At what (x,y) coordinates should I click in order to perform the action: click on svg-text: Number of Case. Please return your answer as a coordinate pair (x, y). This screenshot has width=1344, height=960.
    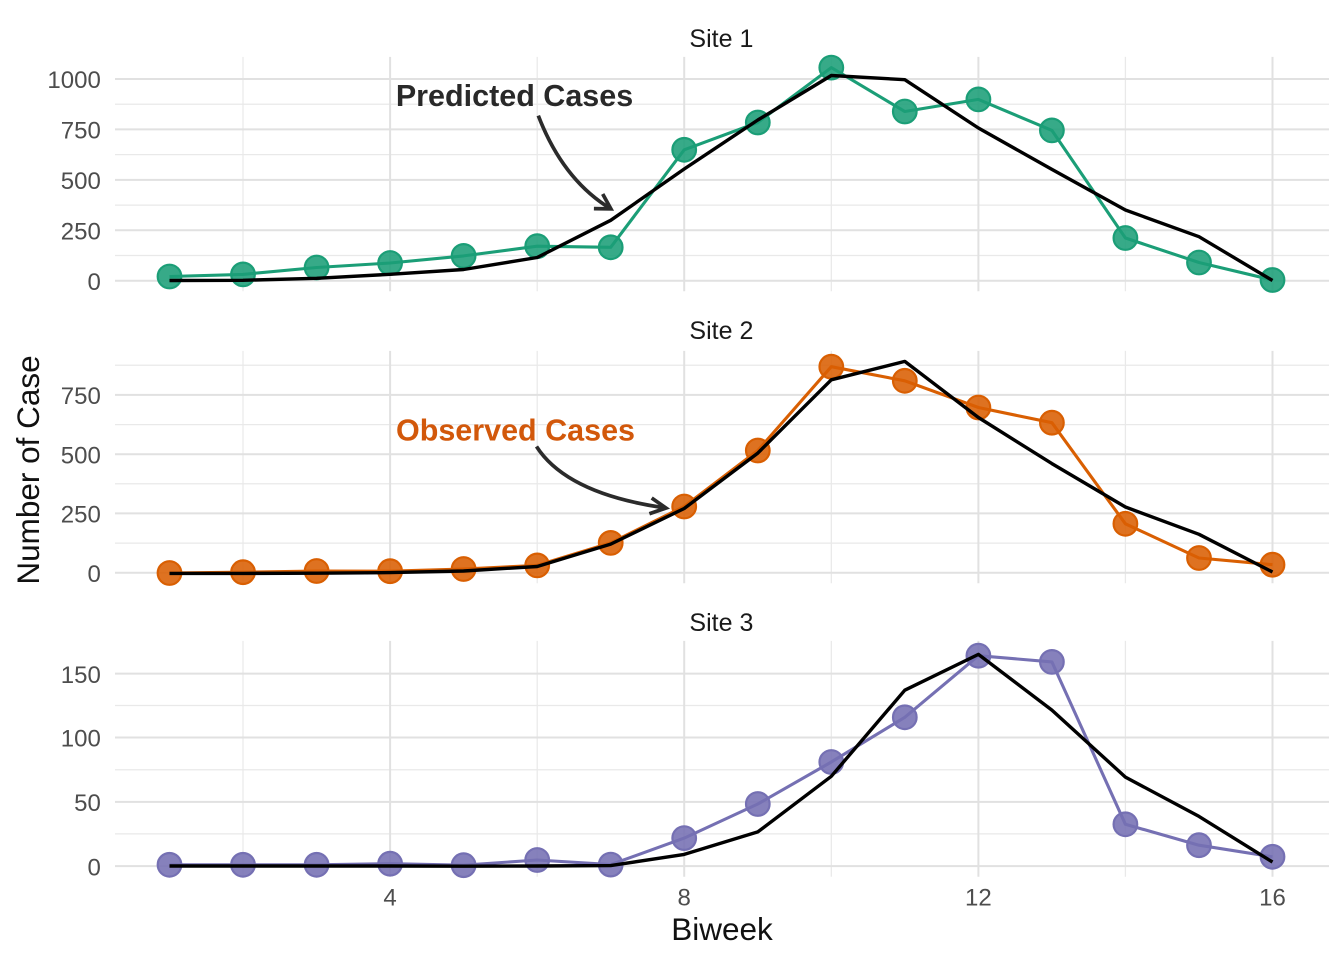
    Looking at the image, I should click on (28, 469).